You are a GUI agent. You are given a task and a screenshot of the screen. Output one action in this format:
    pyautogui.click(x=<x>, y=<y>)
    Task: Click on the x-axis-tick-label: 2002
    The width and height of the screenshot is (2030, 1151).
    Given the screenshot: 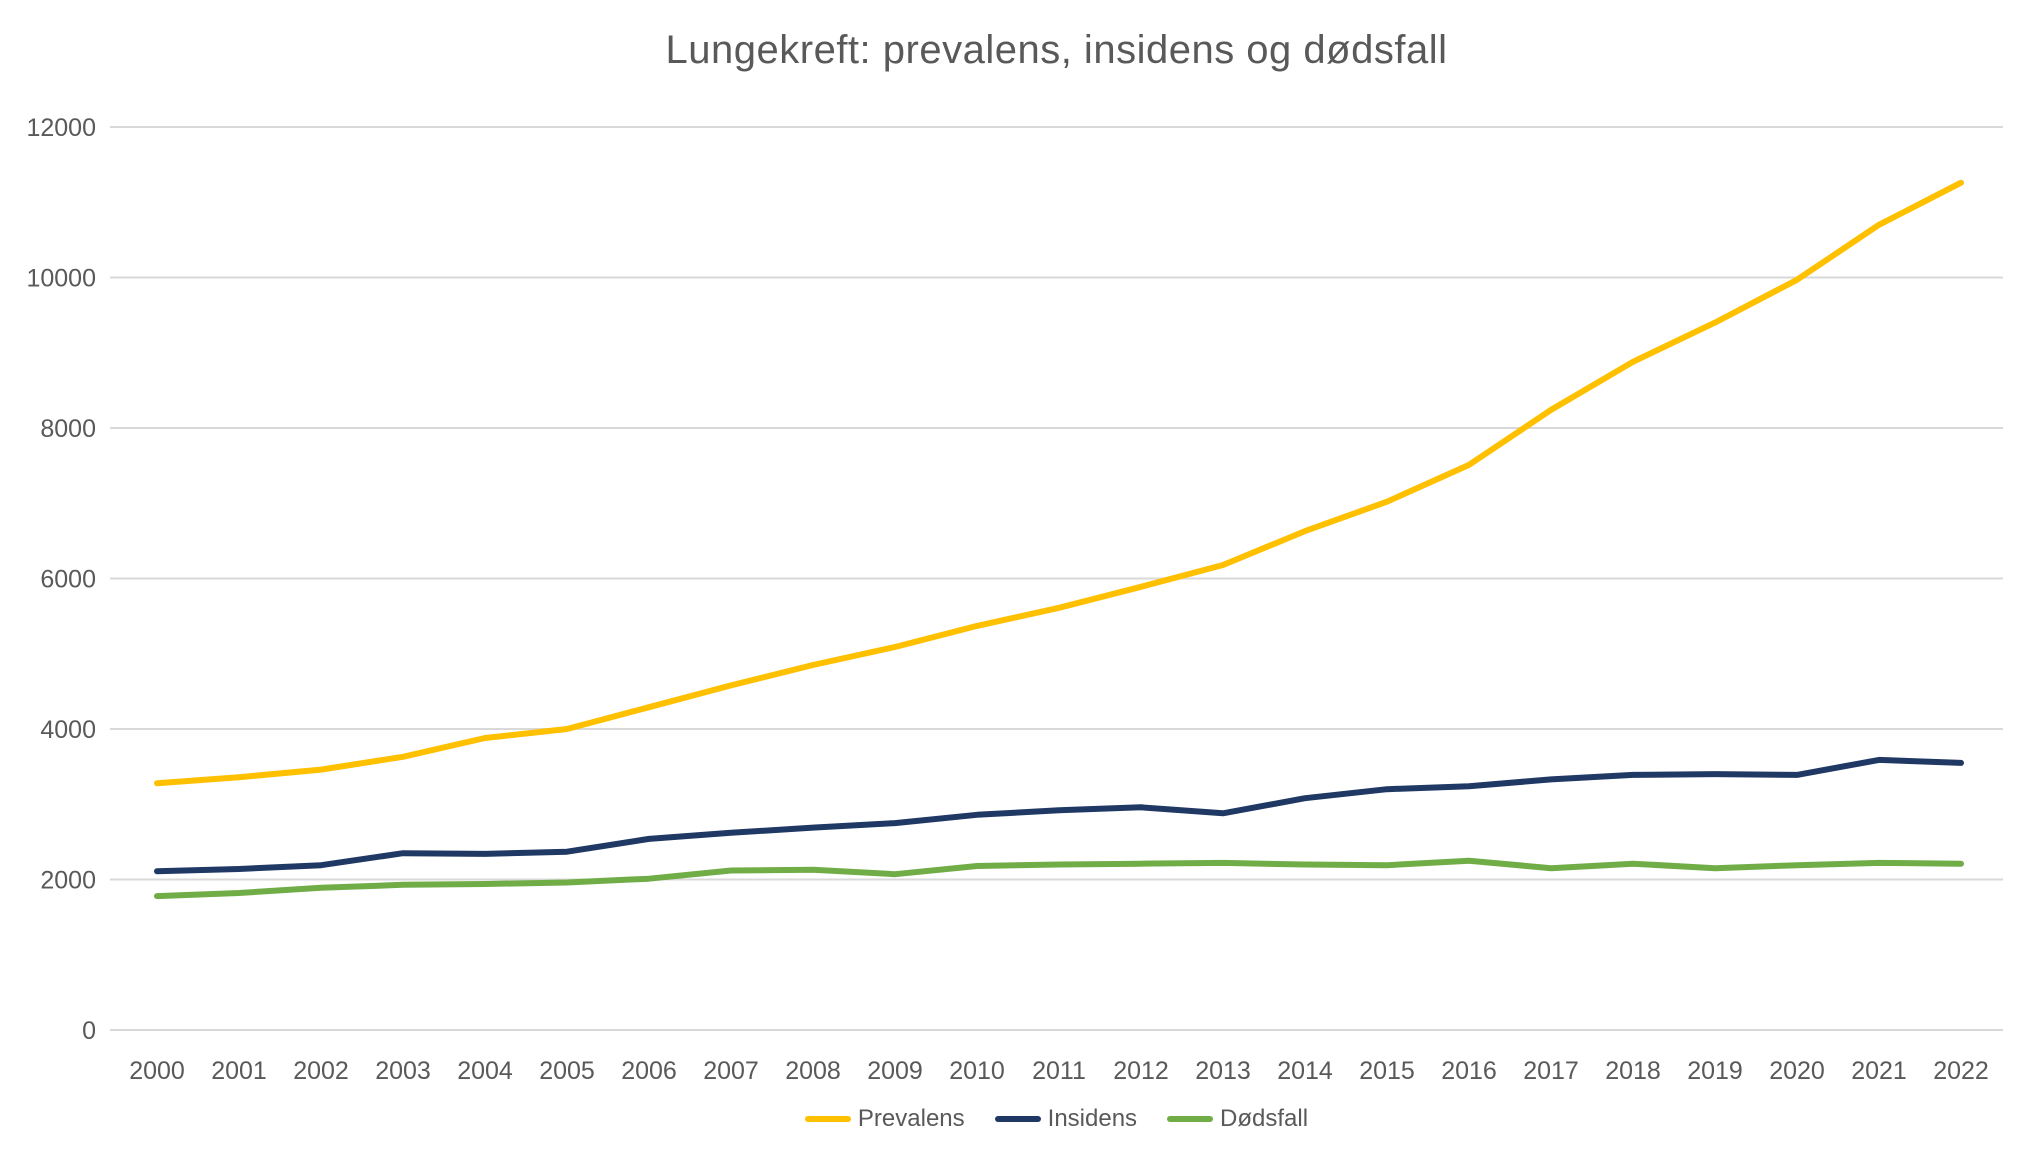 What is the action you would take?
    pyautogui.click(x=321, y=1071)
    